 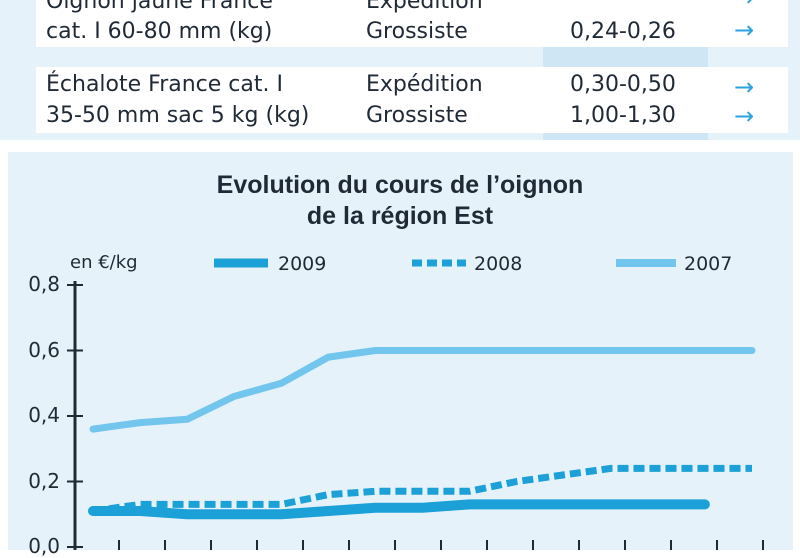 I want to click on series-line-2009, so click(x=399, y=509).